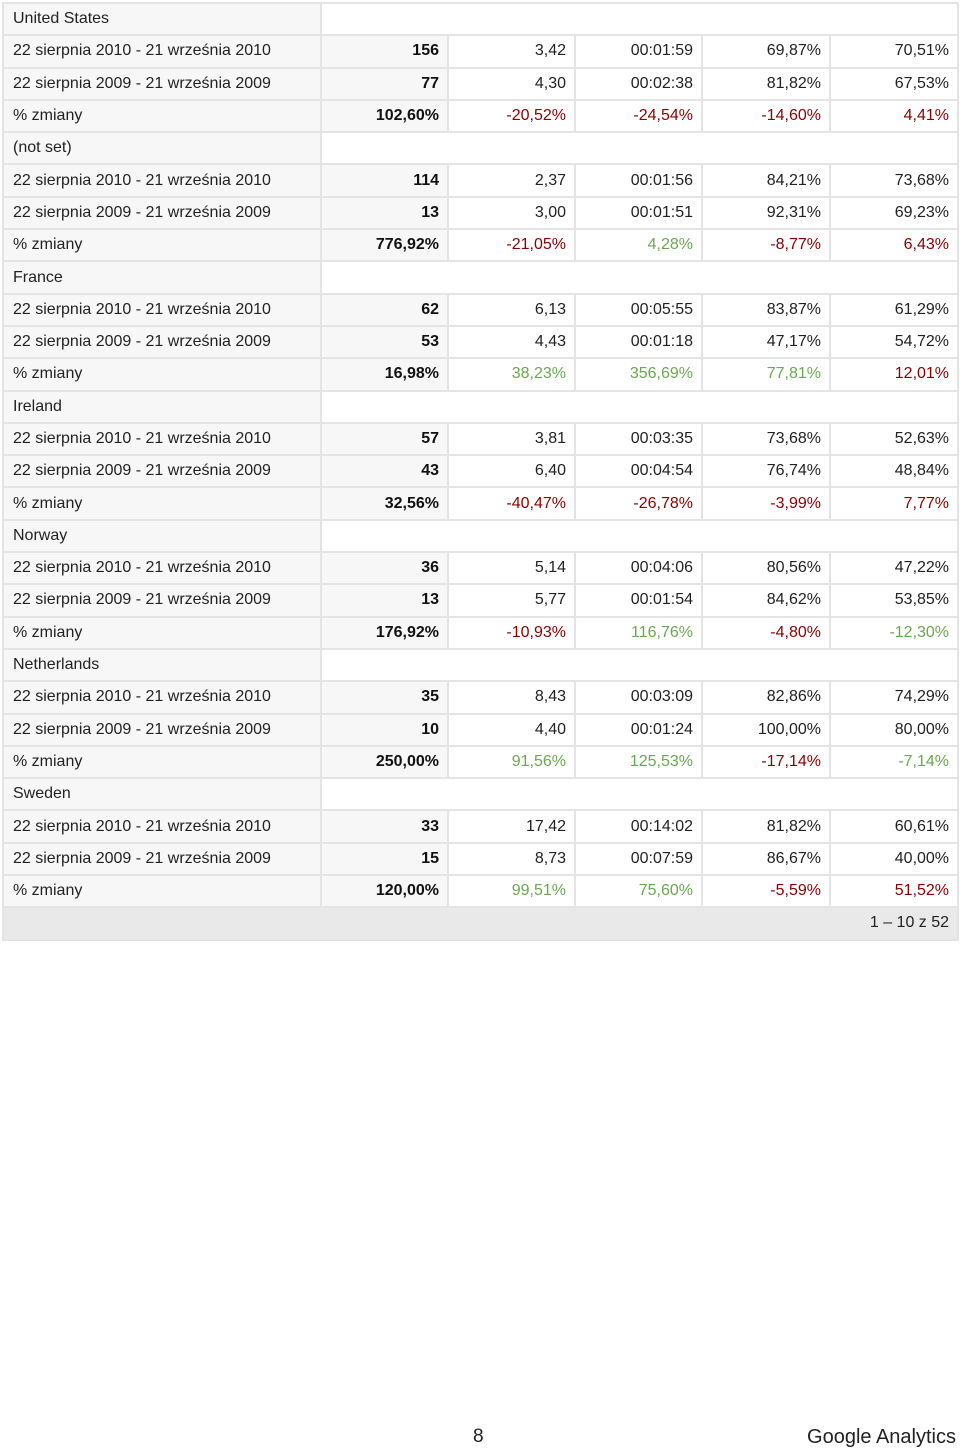 This screenshot has width=960, height=1451. I want to click on metric-cell: 8,73, so click(511, 859).